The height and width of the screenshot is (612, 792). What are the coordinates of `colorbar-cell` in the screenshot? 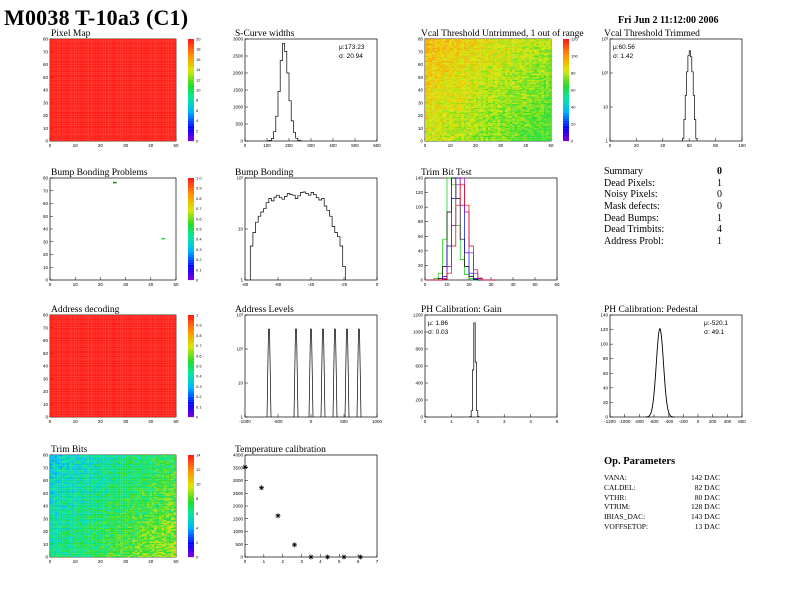 It's located at (191, 78).